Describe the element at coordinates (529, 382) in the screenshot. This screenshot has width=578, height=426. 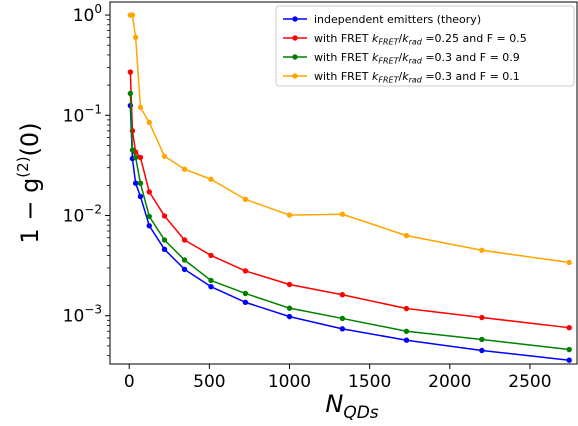
I see `x-tick-label: 2500` at that location.